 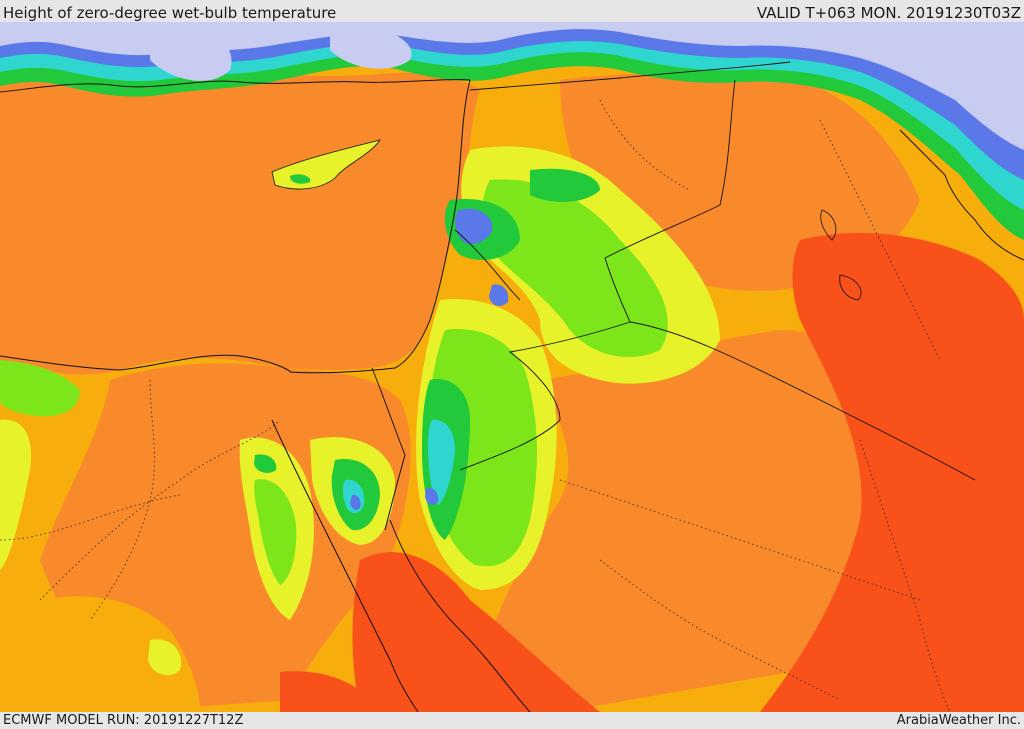 What do you see at coordinates (15, 494) in the screenshot?
I see `west-yellow-patch` at bounding box center [15, 494].